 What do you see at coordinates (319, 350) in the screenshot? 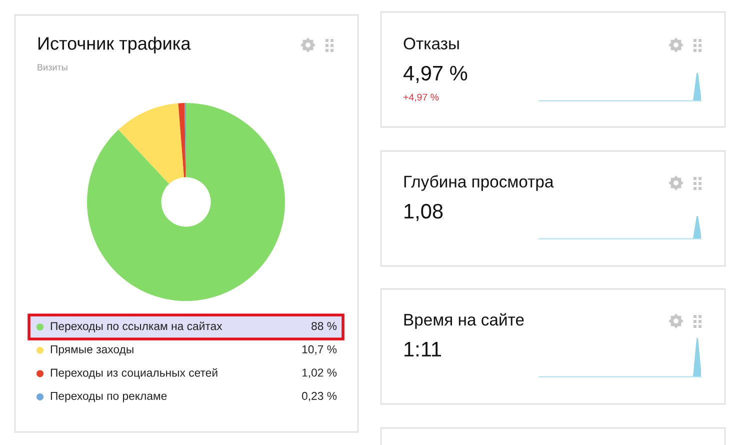
I see `data-label: 10,7 %` at bounding box center [319, 350].